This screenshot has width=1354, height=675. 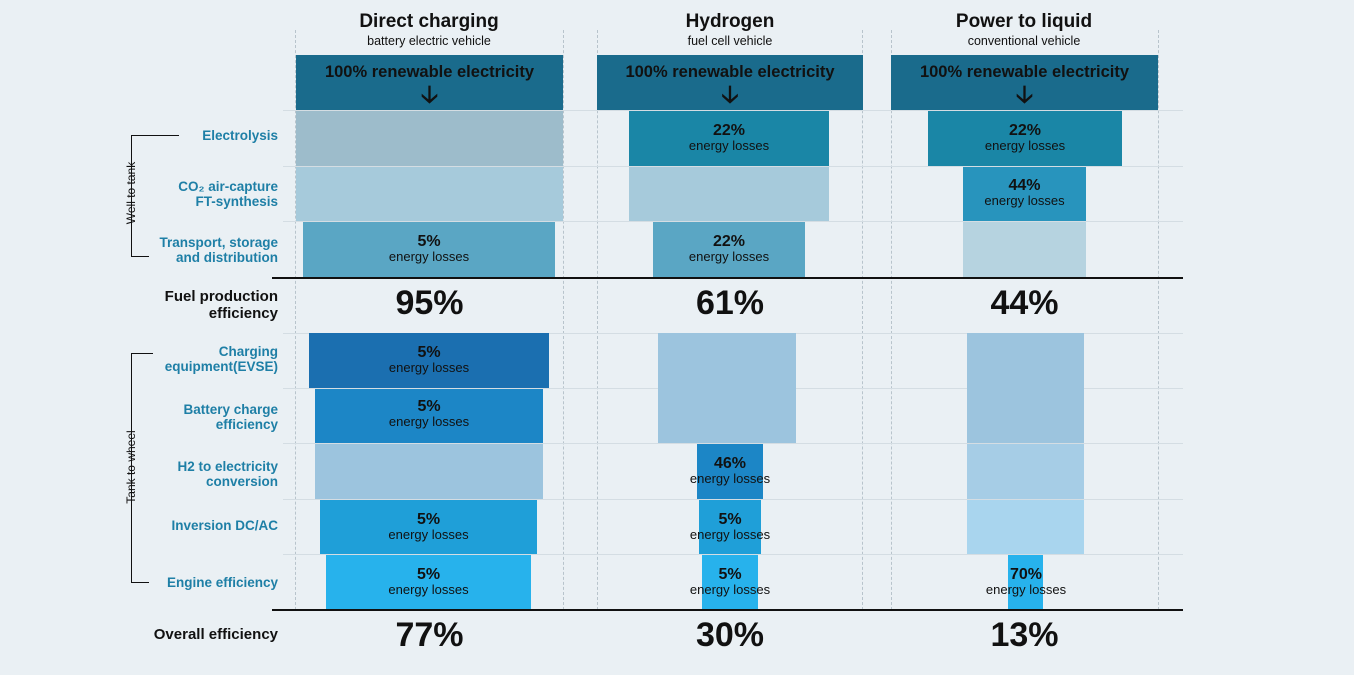 I want to click on column-subtitle: fuel cell vehicle, so click(x=730, y=41).